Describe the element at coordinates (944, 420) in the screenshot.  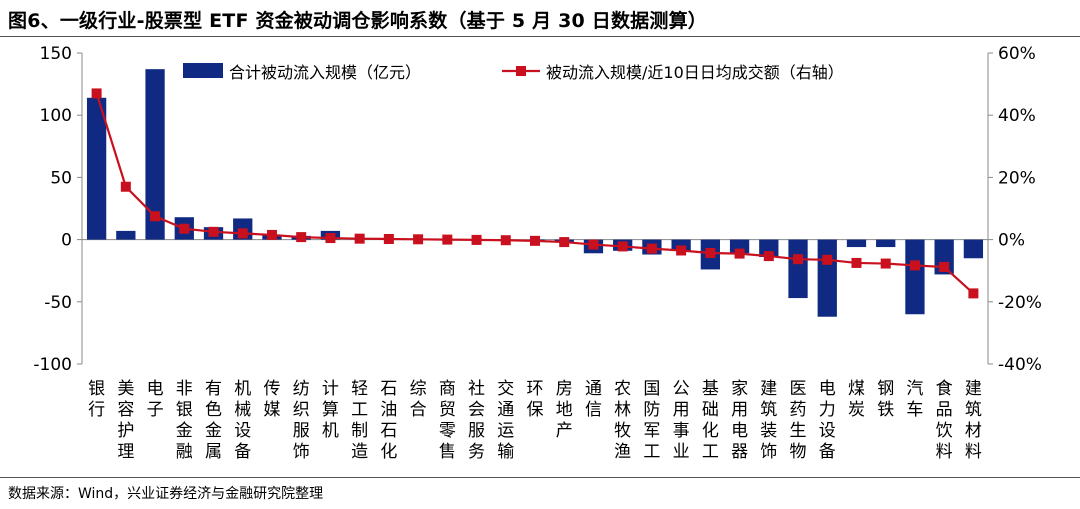
I see `category-label: 食品饮料` at that location.